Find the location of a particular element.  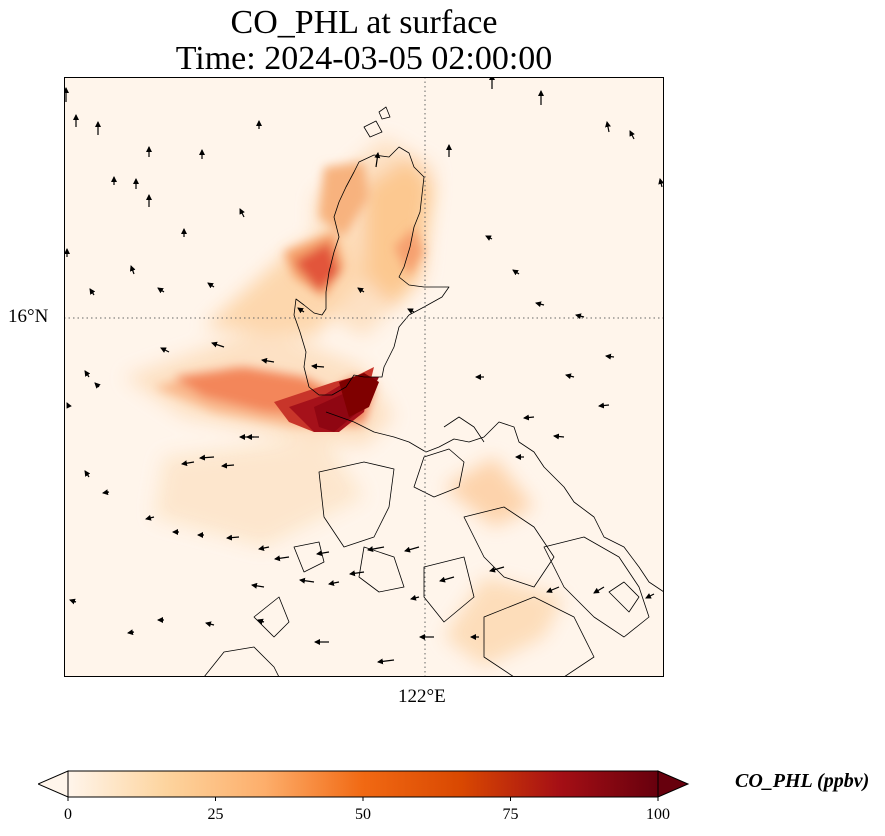

lon-tick-label: 122°E is located at coordinates (422, 696).